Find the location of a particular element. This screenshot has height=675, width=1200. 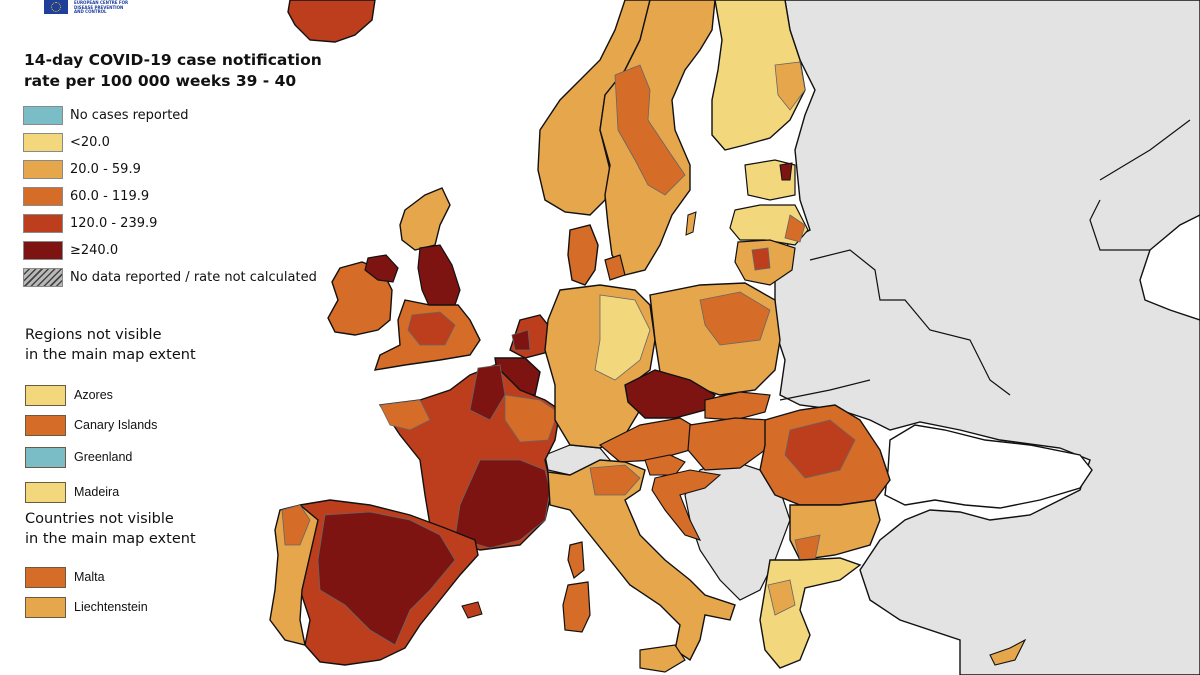

black-sea is located at coordinates (988, 466).